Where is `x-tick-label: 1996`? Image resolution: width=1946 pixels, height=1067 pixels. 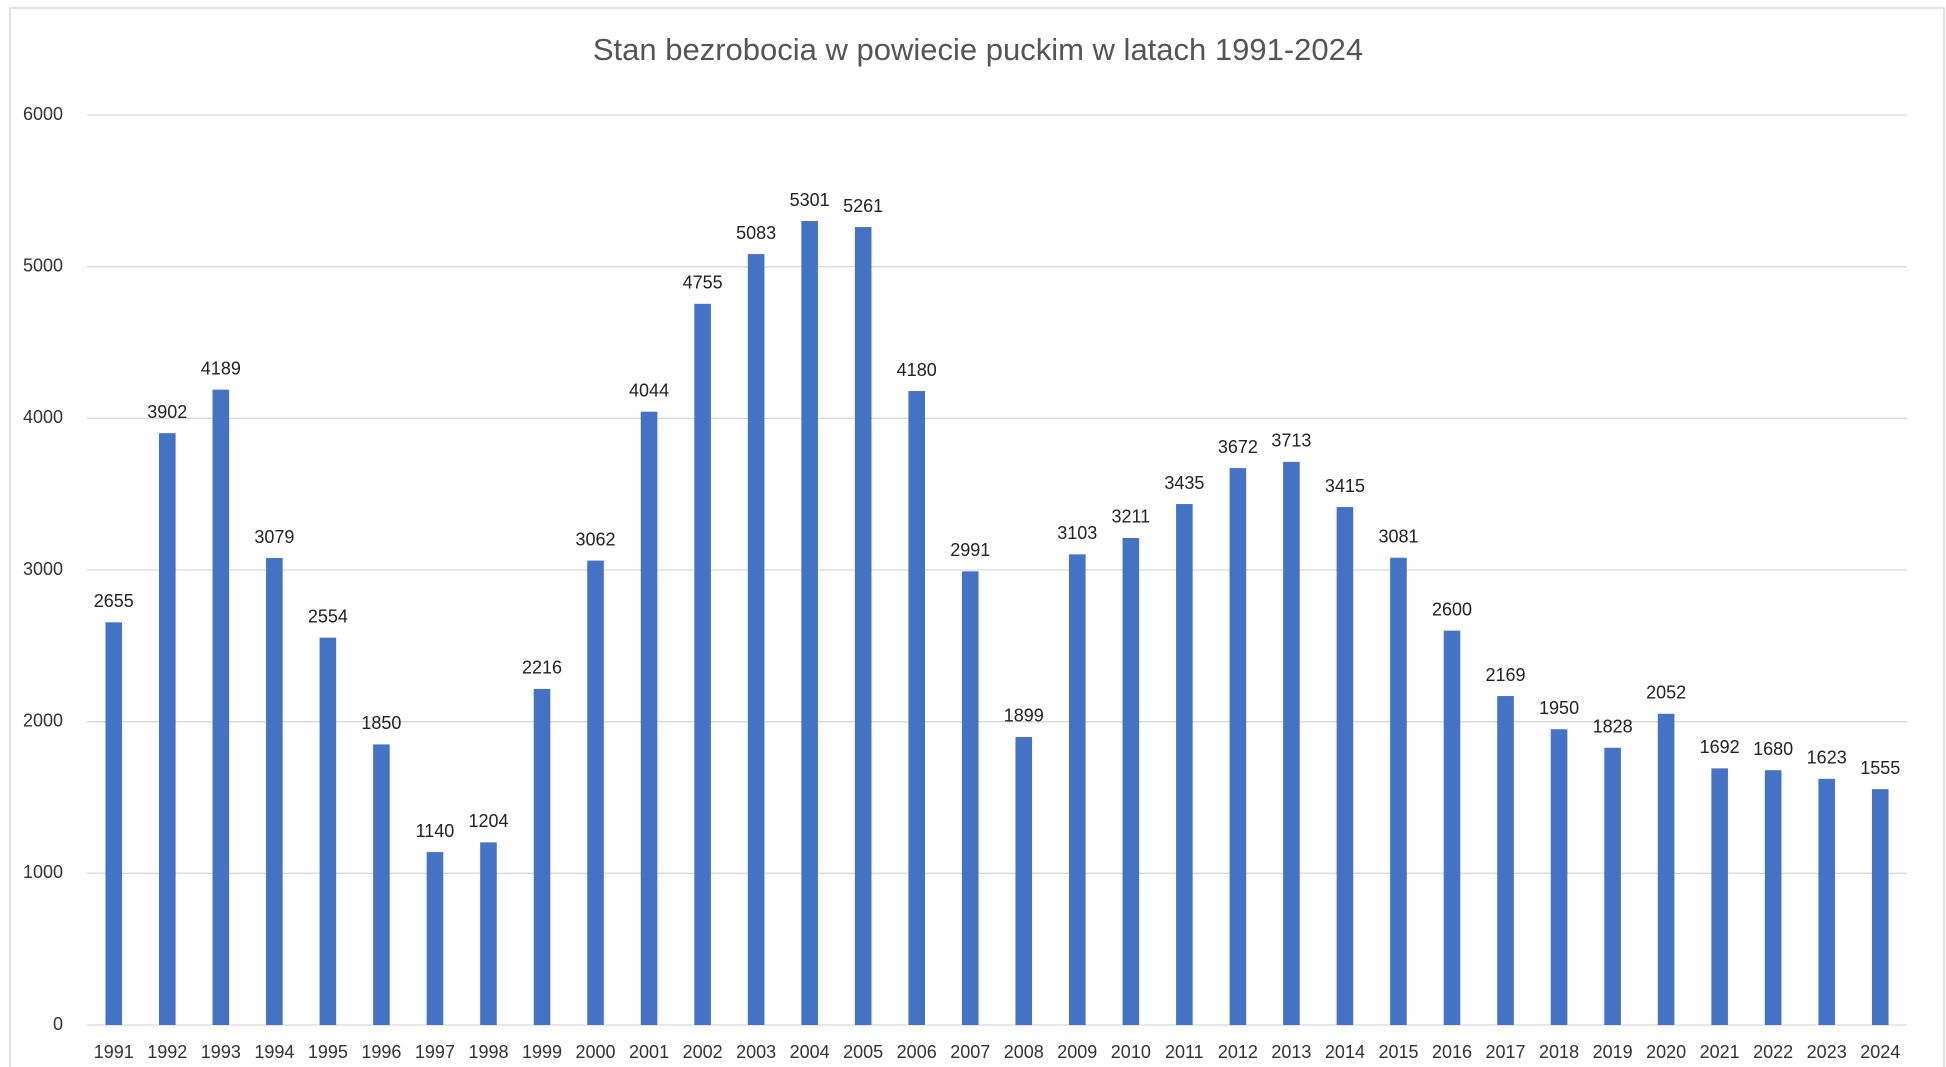
x-tick-label: 1996 is located at coordinates (381, 1052).